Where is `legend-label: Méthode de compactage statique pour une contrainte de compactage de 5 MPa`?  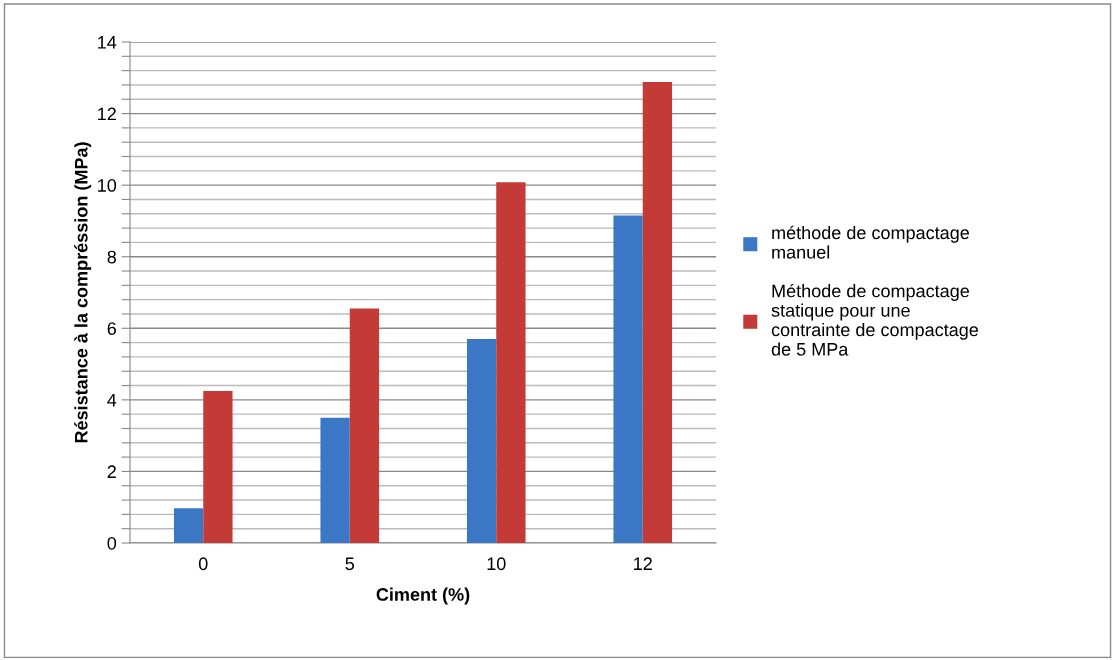 legend-label: Méthode de compactage statique pour une contrainte de compactage de 5 MPa is located at coordinates (875, 319).